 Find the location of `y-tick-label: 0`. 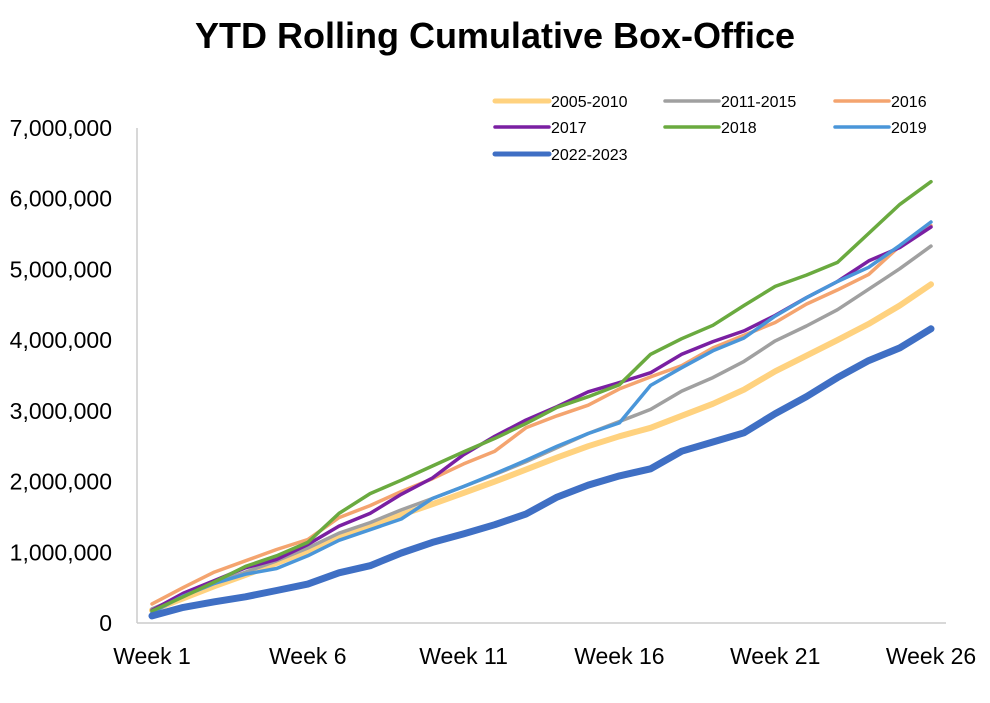

y-tick-label: 0 is located at coordinates (105, 623).